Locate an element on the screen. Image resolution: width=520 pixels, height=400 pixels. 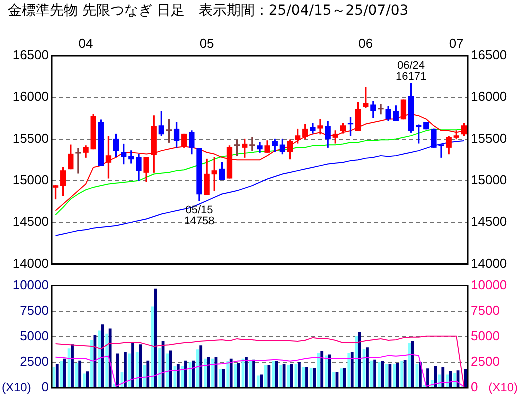
y-tick-label: 7500 is located at coordinates (34, 310).